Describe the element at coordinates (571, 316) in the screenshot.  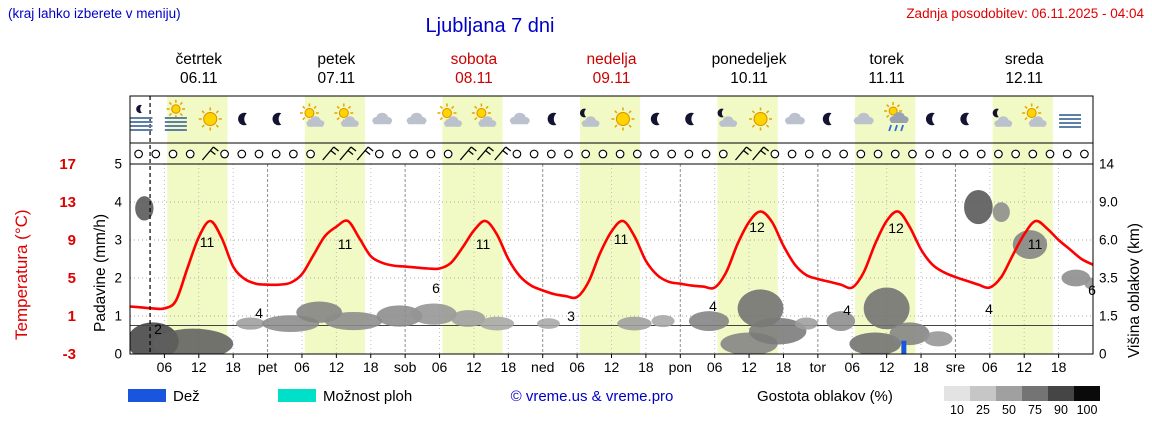
I see `temperature-value-label: 3` at that location.